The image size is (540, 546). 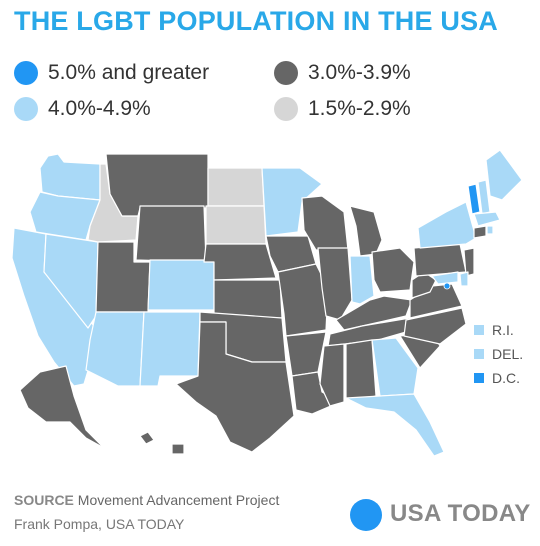 I want to click on state-ct, so click(x=480, y=232).